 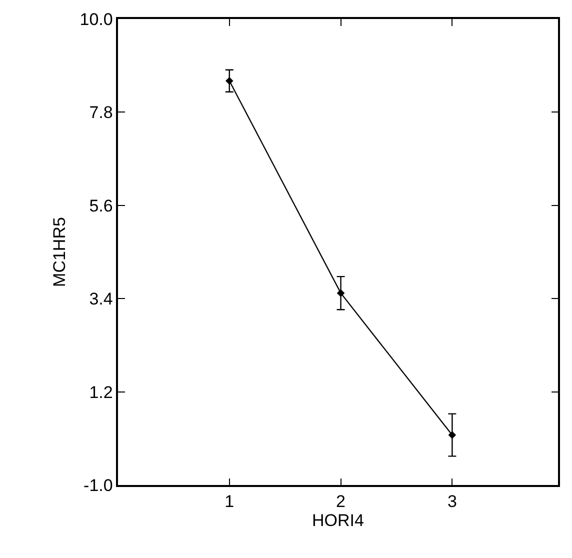 What do you see at coordinates (341, 502) in the screenshot?
I see `x-tick-label: 2` at bounding box center [341, 502].